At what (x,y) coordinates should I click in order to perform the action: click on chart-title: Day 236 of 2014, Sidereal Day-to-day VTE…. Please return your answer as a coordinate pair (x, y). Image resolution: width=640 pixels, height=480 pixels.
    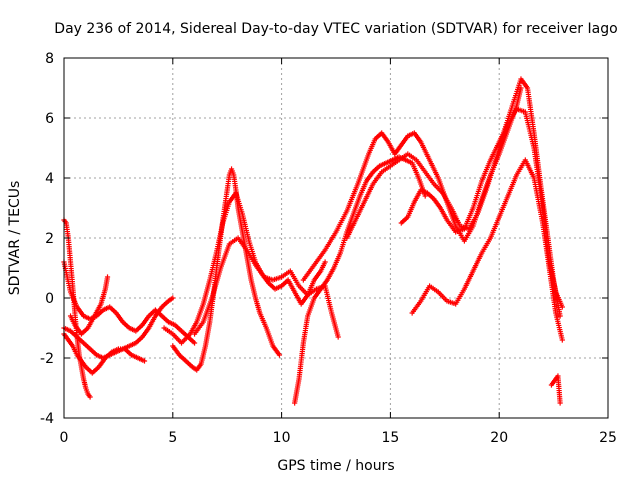
    Looking at the image, I should click on (335, 29).